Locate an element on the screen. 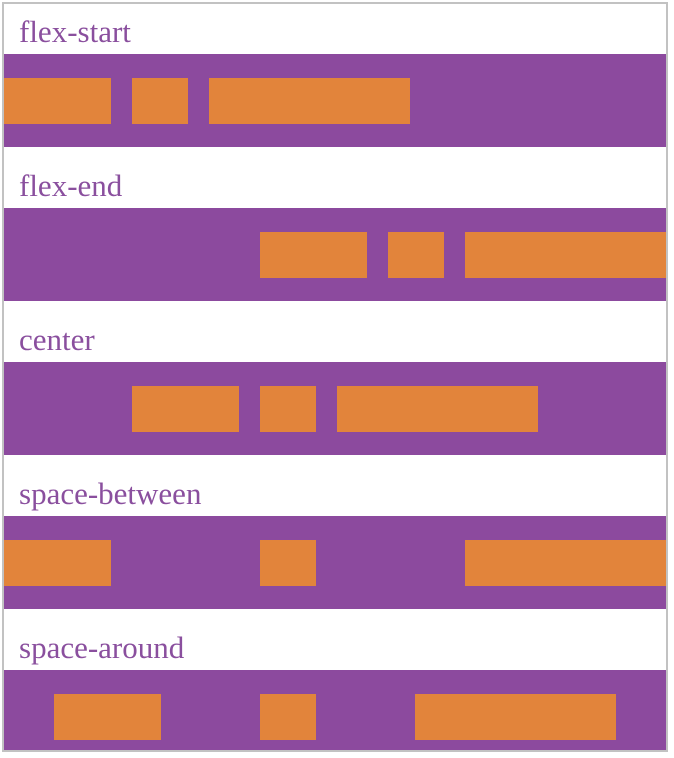  justify-label-space-between: space-between is located at coordinates (335, 485).